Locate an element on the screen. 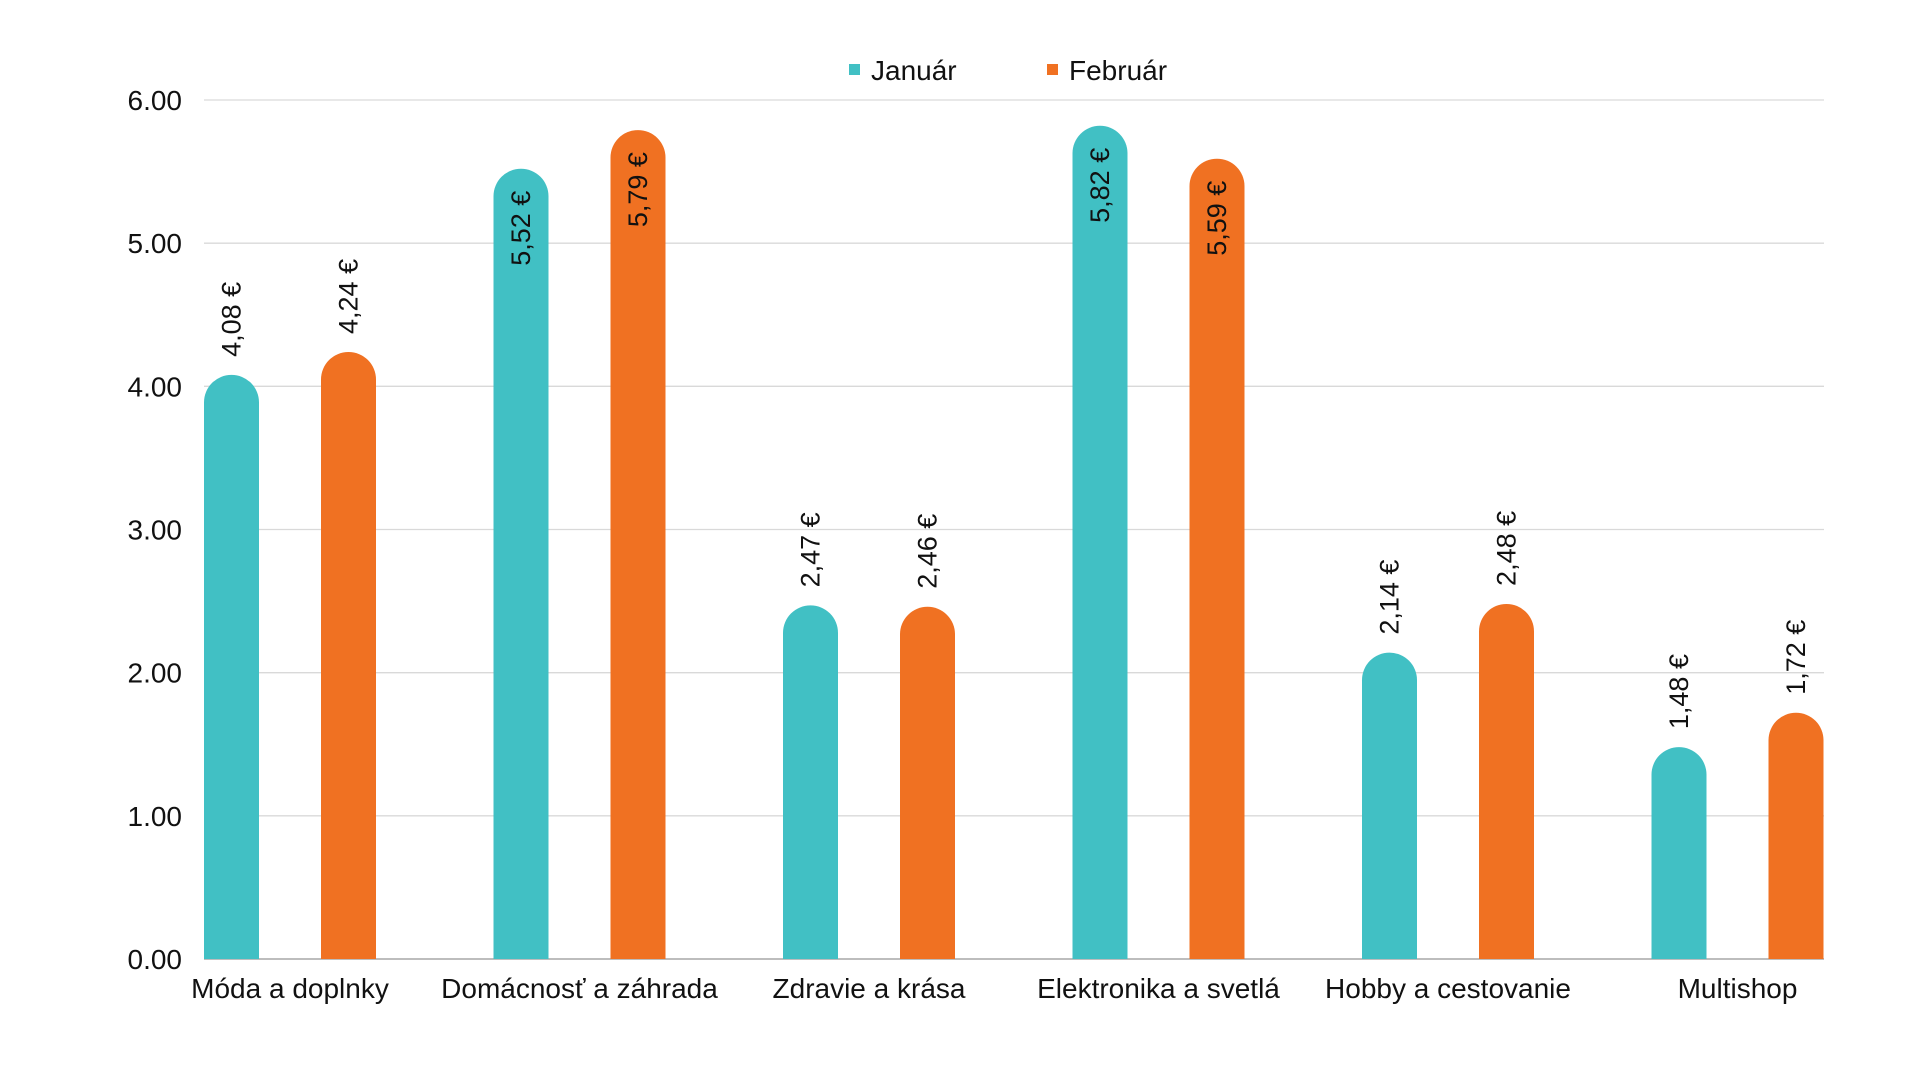 Image resolution: width=1920 pixels, height=1080 pixels. data-label: 2,46 € is located at coordinates (928, 551).